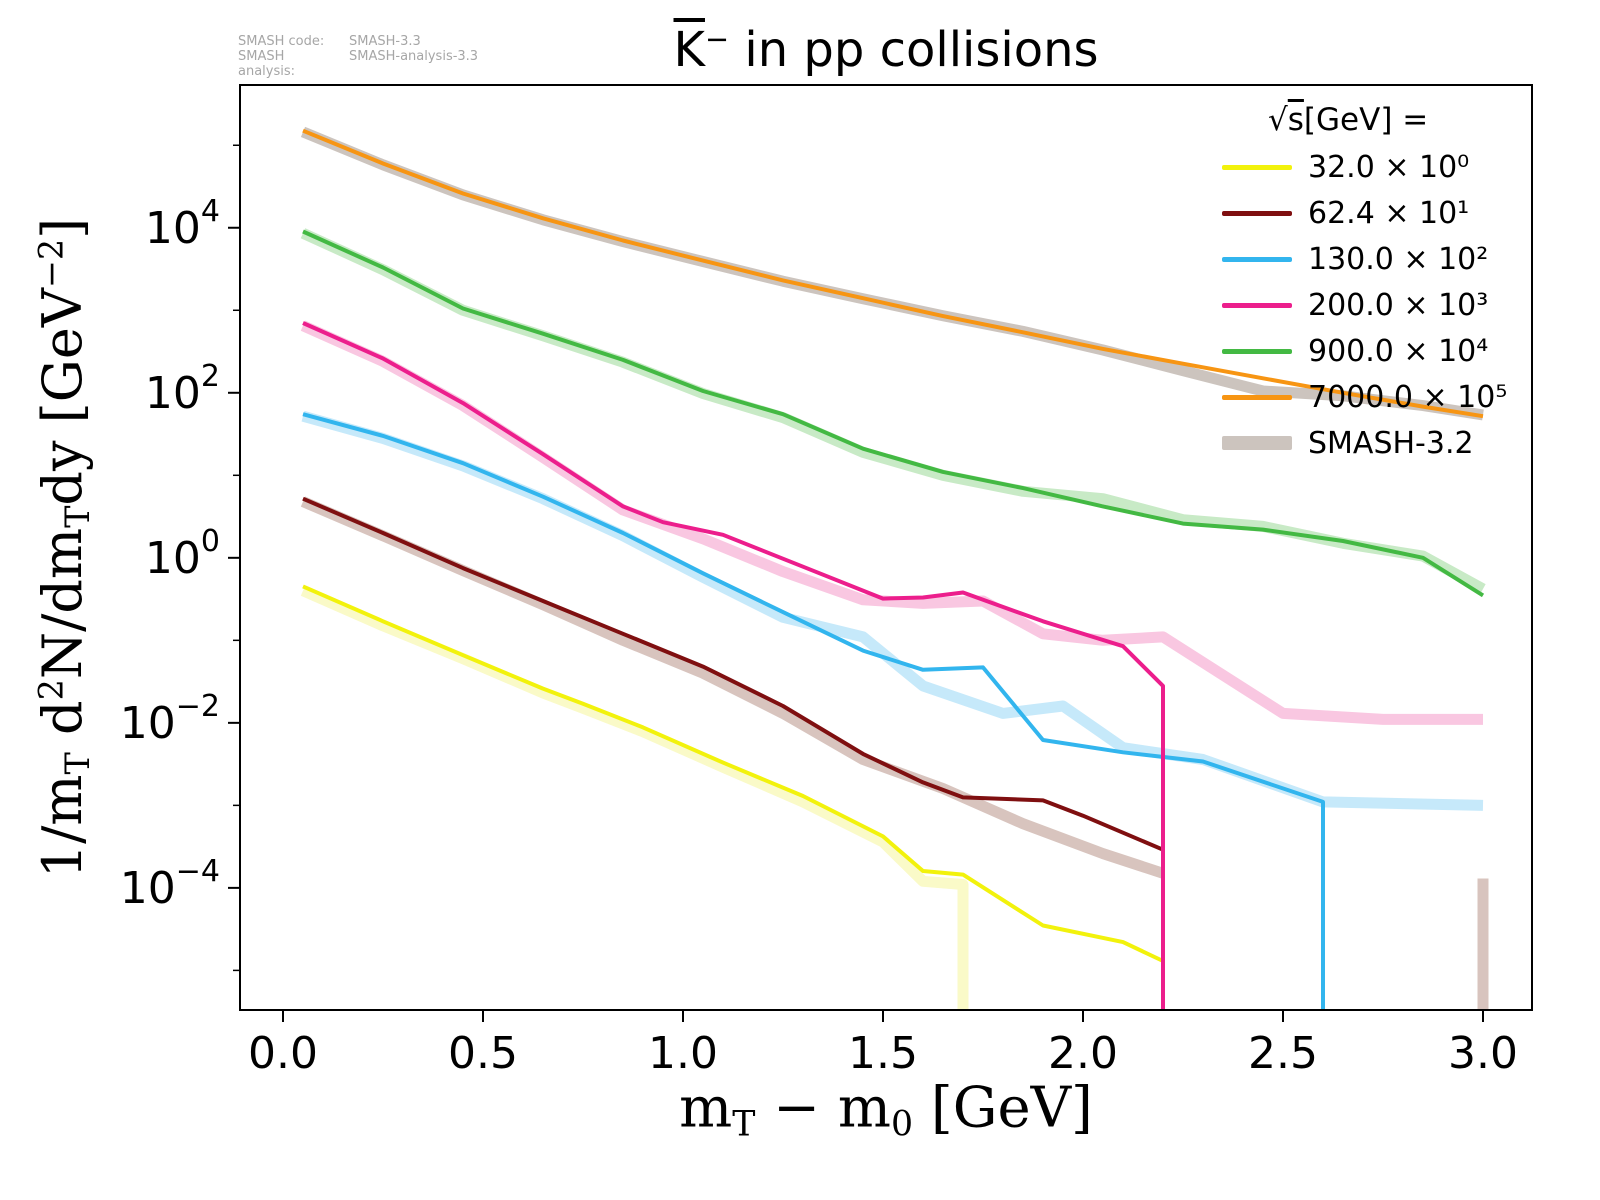 This screenshot has width=1600, height=1200. Describe the element at coordinates (483, 1053) in the screenshot. I see `x-tick-label: 0.5` at that location.